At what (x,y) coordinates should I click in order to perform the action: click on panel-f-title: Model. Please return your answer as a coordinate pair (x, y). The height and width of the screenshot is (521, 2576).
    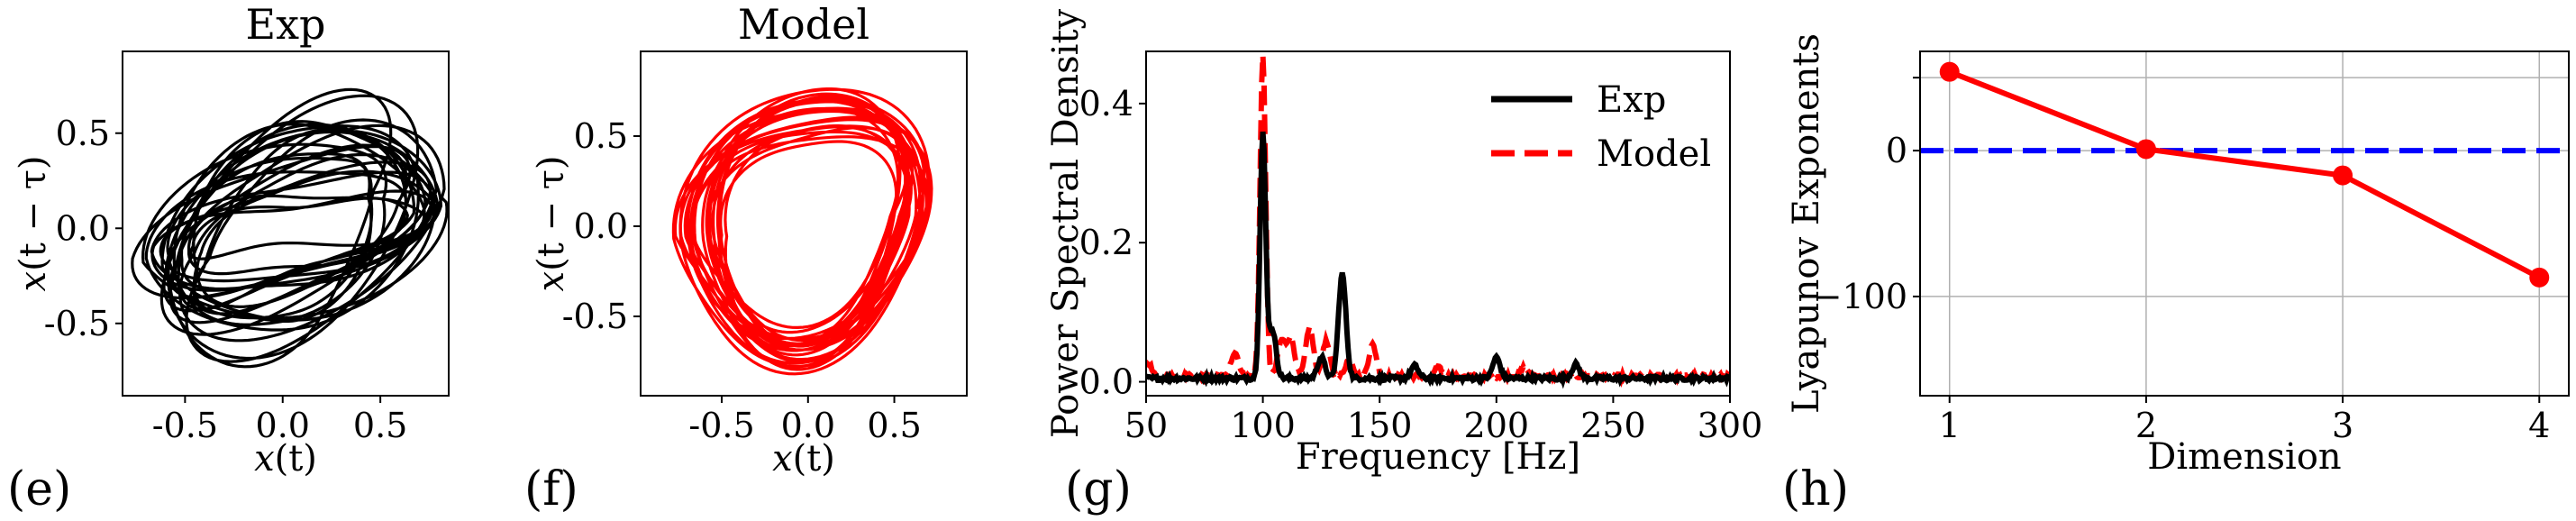
    Looking at the image, I should click on (803, 24).